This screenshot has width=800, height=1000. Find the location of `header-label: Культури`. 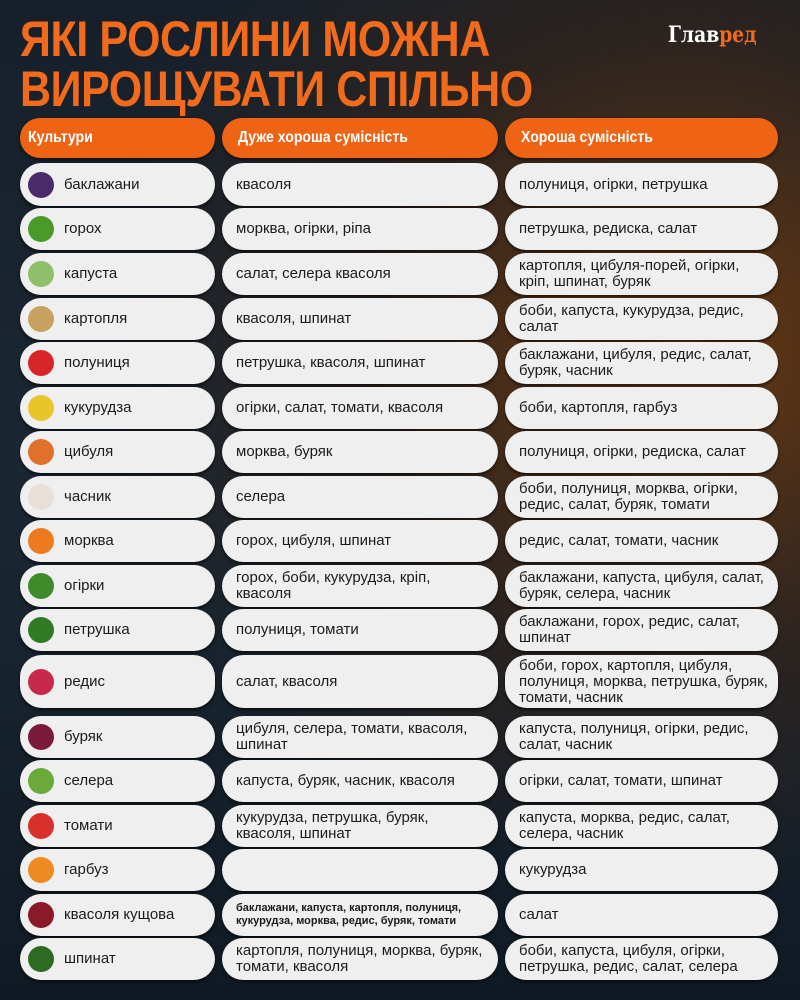

header-label: Культури is located at coordinates (60, 137).